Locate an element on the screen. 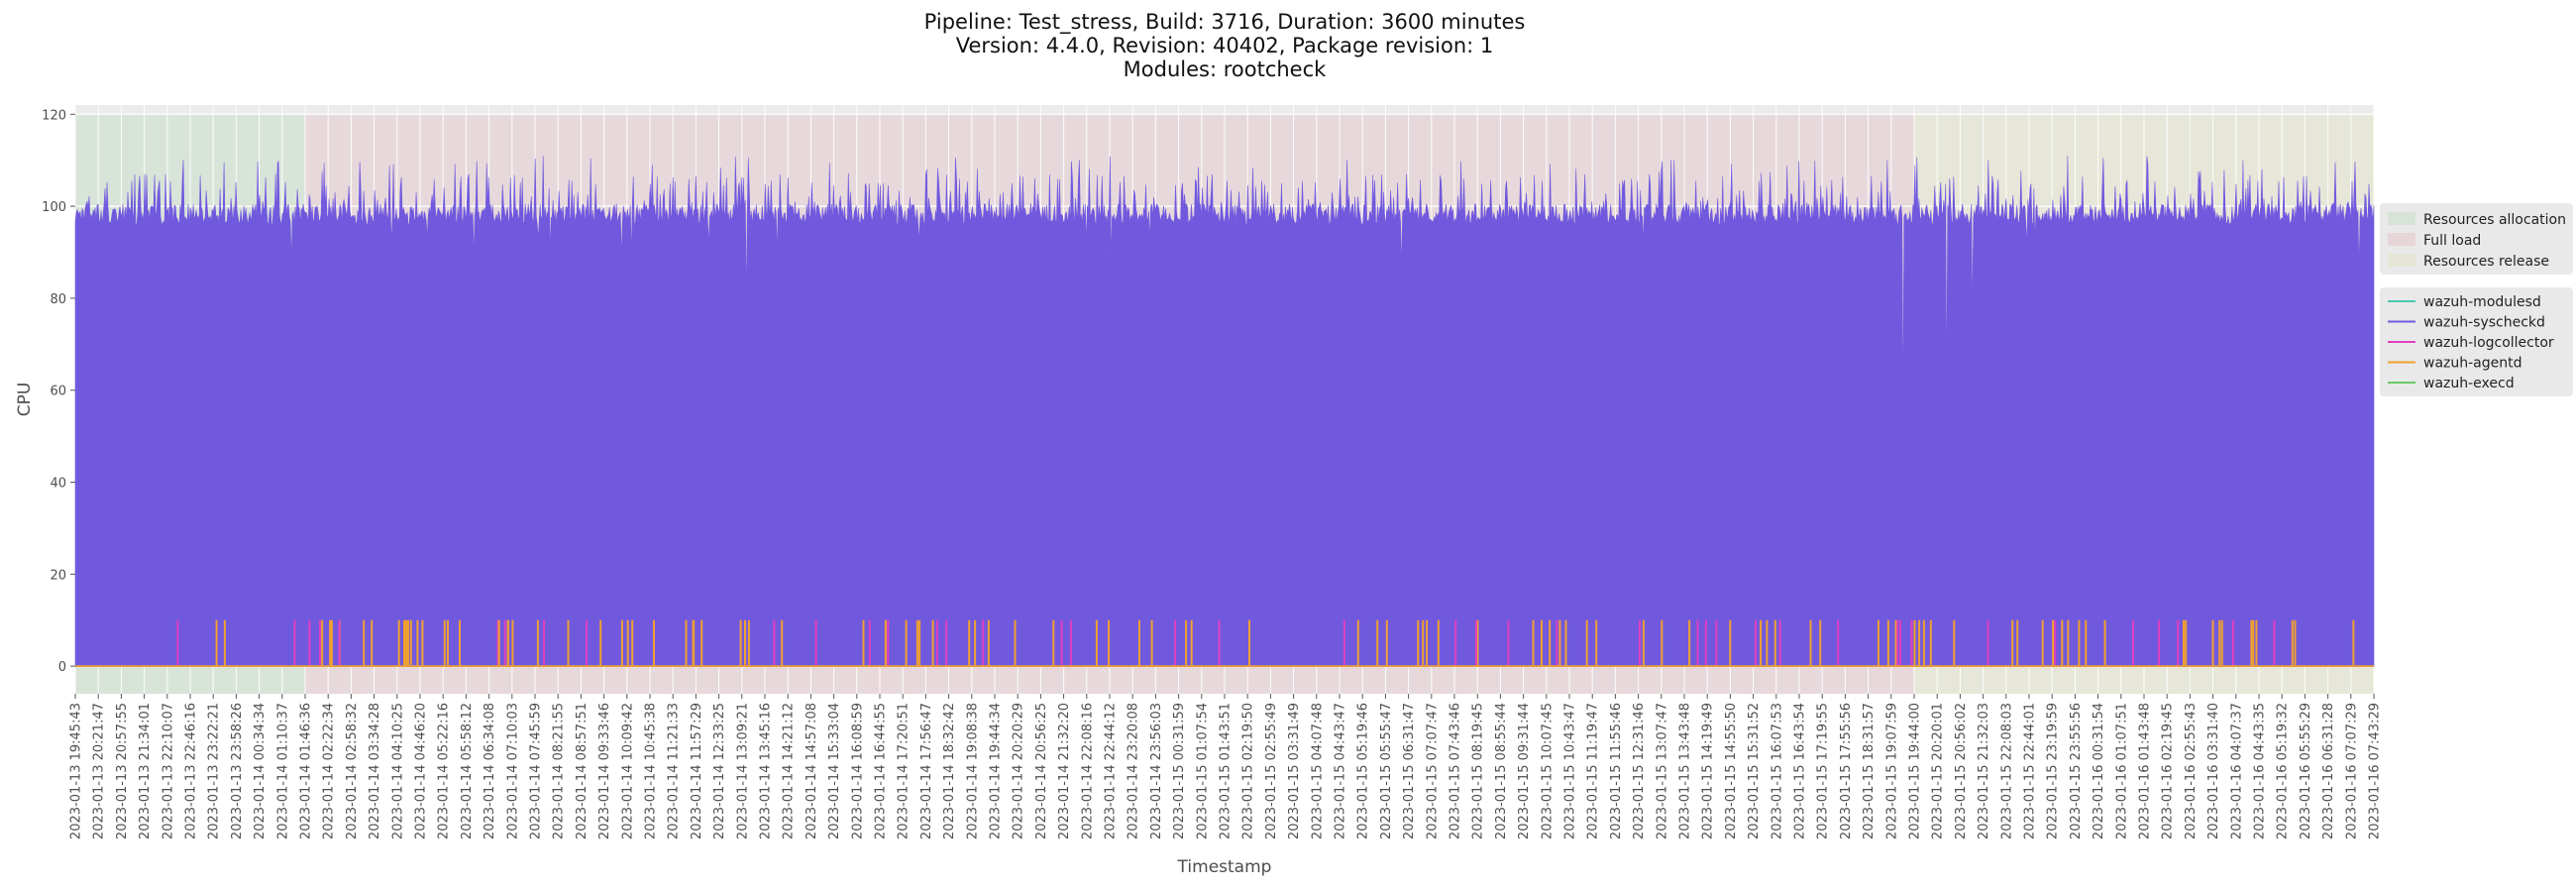 This screenshot has height=892, width=2576. x-tick-label-2: 2023-01-13 20:57:55 is located at coordinates (122, 771).